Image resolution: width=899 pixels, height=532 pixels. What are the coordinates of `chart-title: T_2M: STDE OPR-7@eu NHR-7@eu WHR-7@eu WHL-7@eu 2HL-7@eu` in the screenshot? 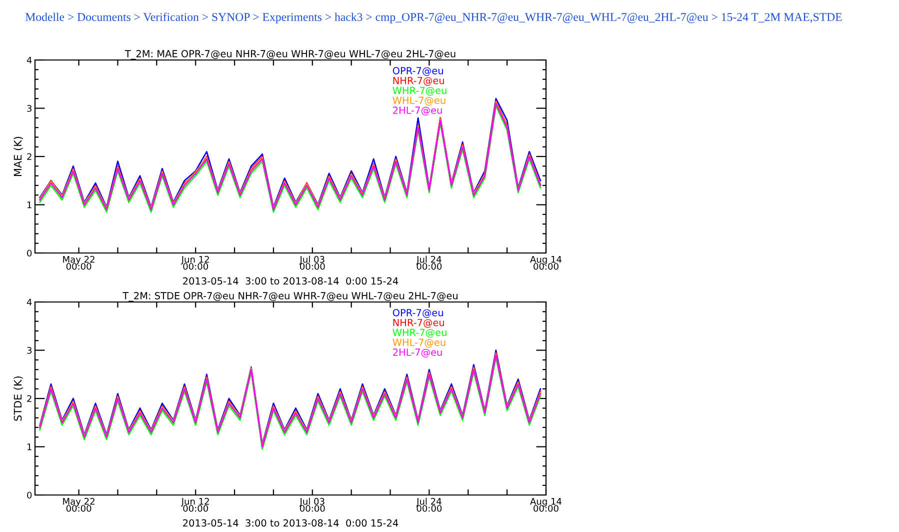 It's located at (290, 297).